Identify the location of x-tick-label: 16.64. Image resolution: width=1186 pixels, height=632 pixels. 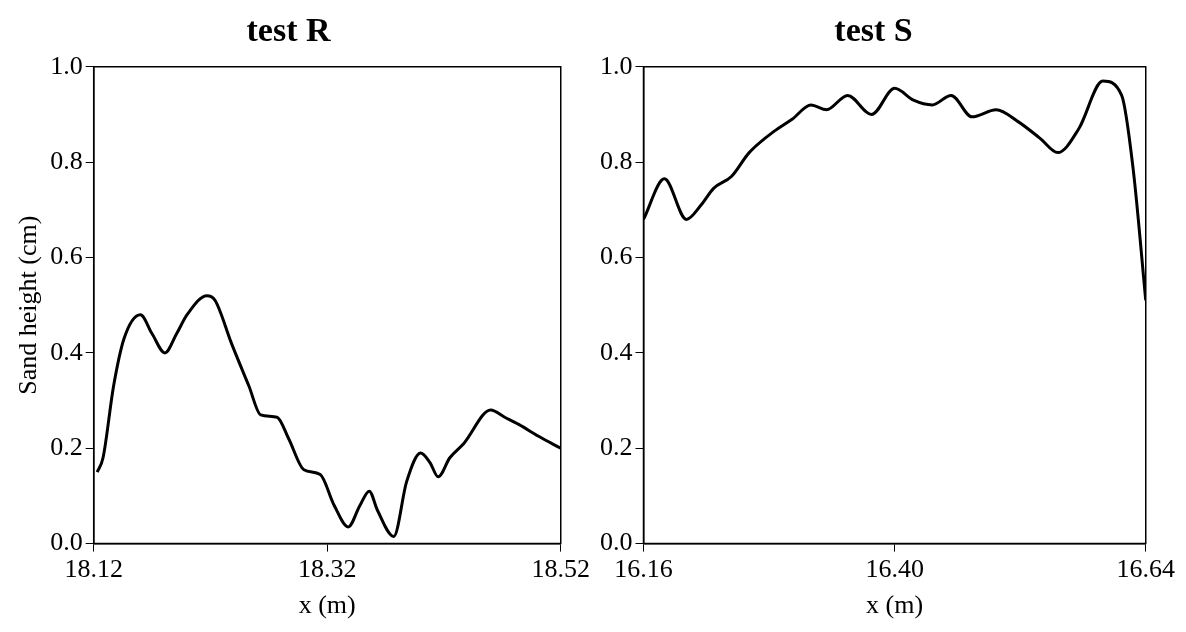
(1145, 569).